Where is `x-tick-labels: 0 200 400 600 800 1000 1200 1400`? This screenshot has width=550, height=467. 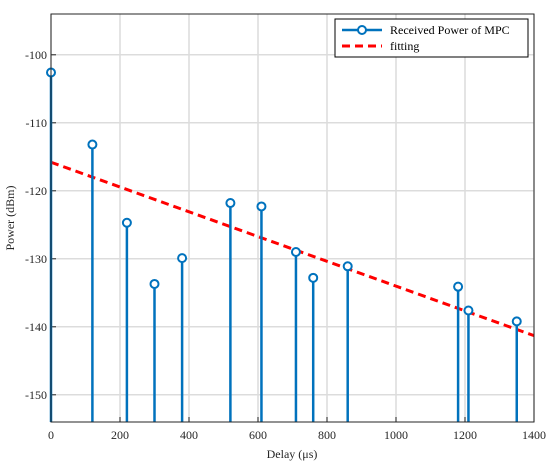 x-tick-labels: 0 200 400 600 800 1000 1200 1400 is located at coordinates (297, 435).